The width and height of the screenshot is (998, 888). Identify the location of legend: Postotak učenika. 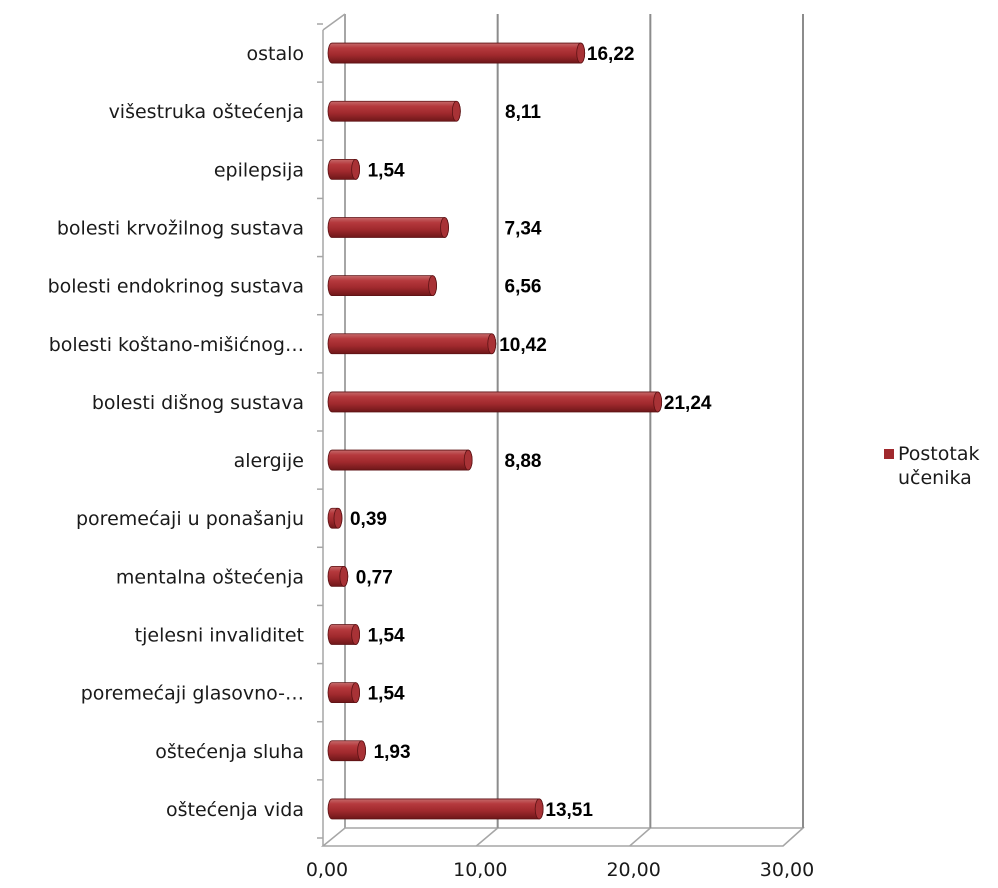
(941, 466).